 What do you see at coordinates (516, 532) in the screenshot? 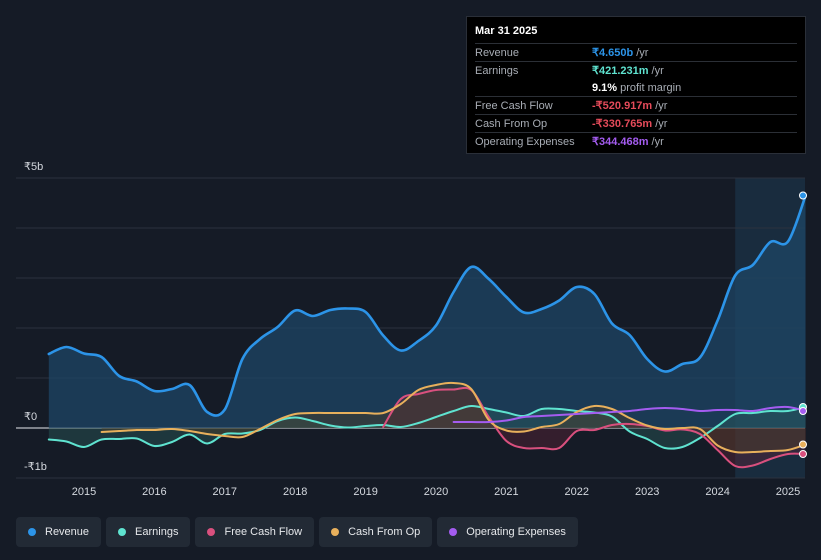
I see `legend-label: Operating Expenses` at bounding box center [516, 532].